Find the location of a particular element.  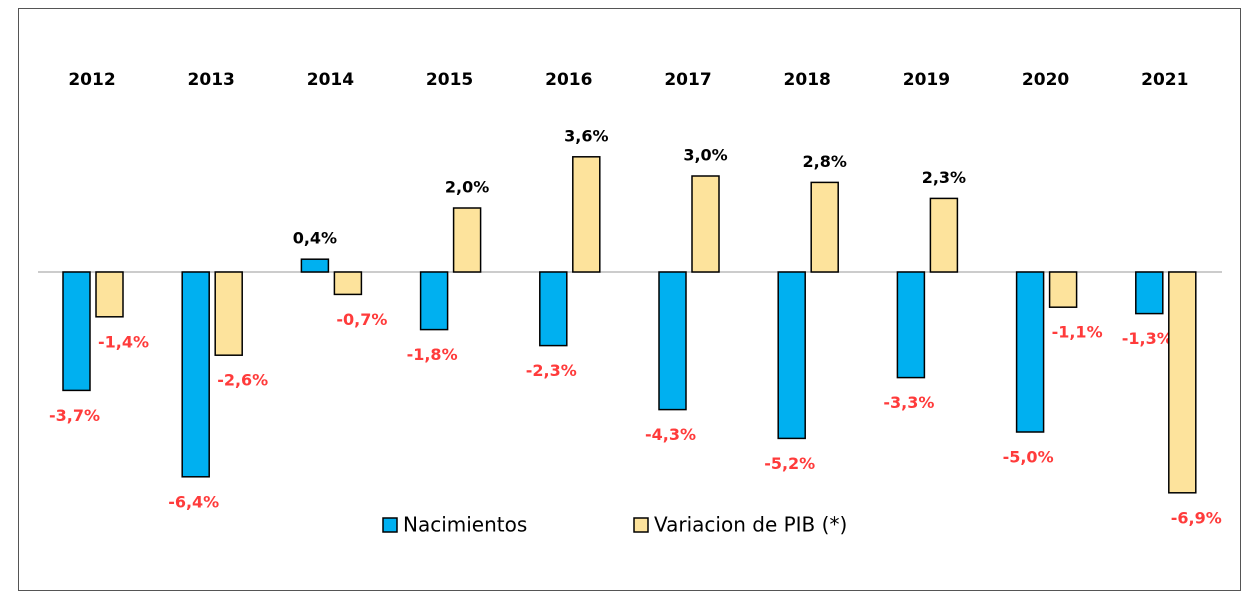

value-label: -1,4% is located at coordinates (123, 341).